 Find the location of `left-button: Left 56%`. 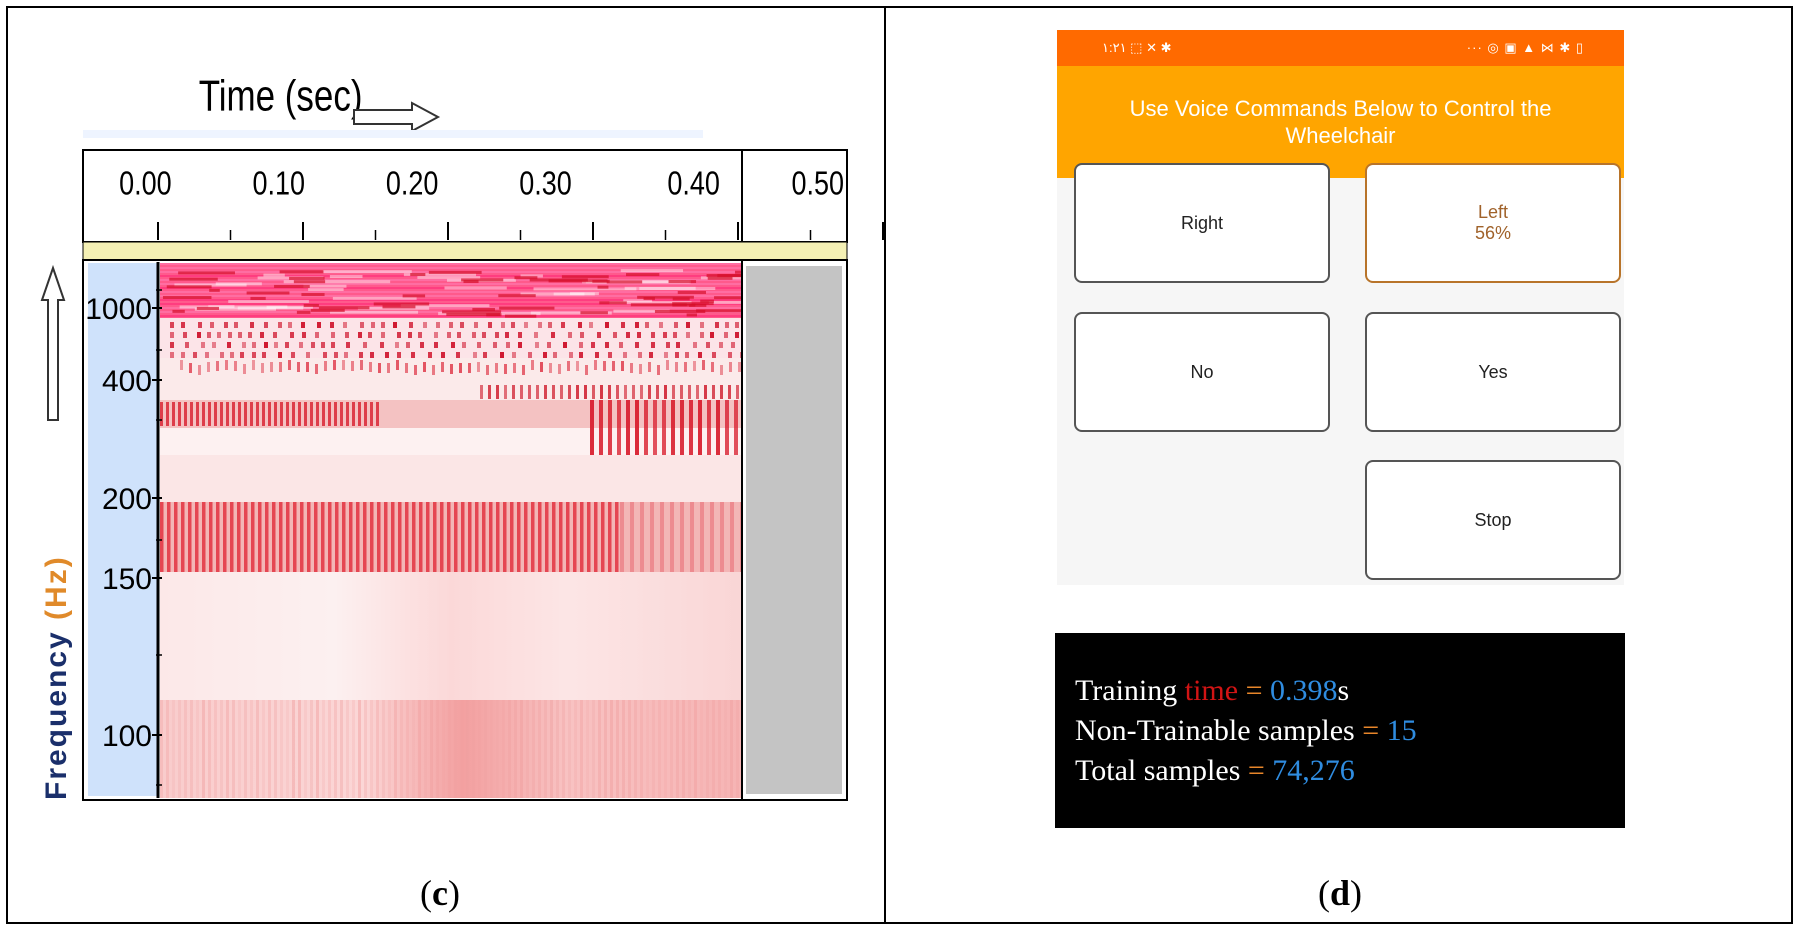

left-button: Left 56% is located at coordinates (1493, 223).